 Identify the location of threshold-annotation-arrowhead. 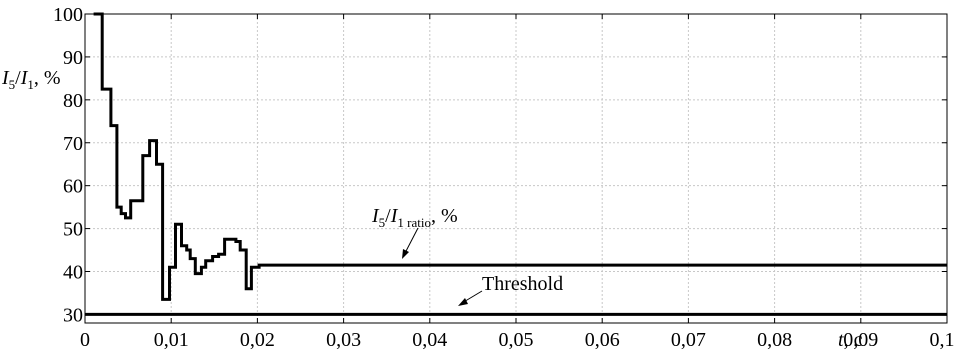
(463, 302).